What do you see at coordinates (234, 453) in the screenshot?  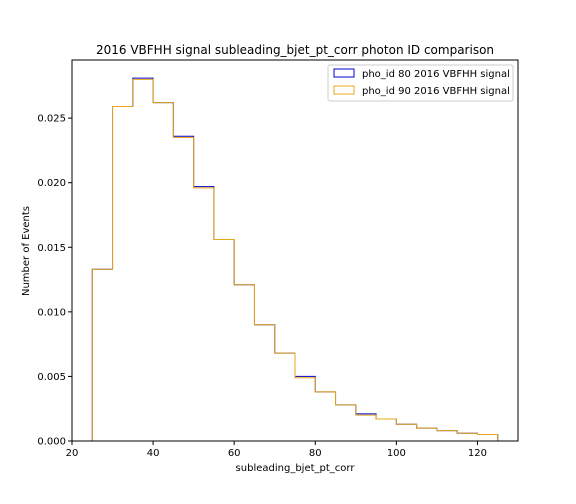 I see `x-tick-label: 60` at bounding box center [234, 453].